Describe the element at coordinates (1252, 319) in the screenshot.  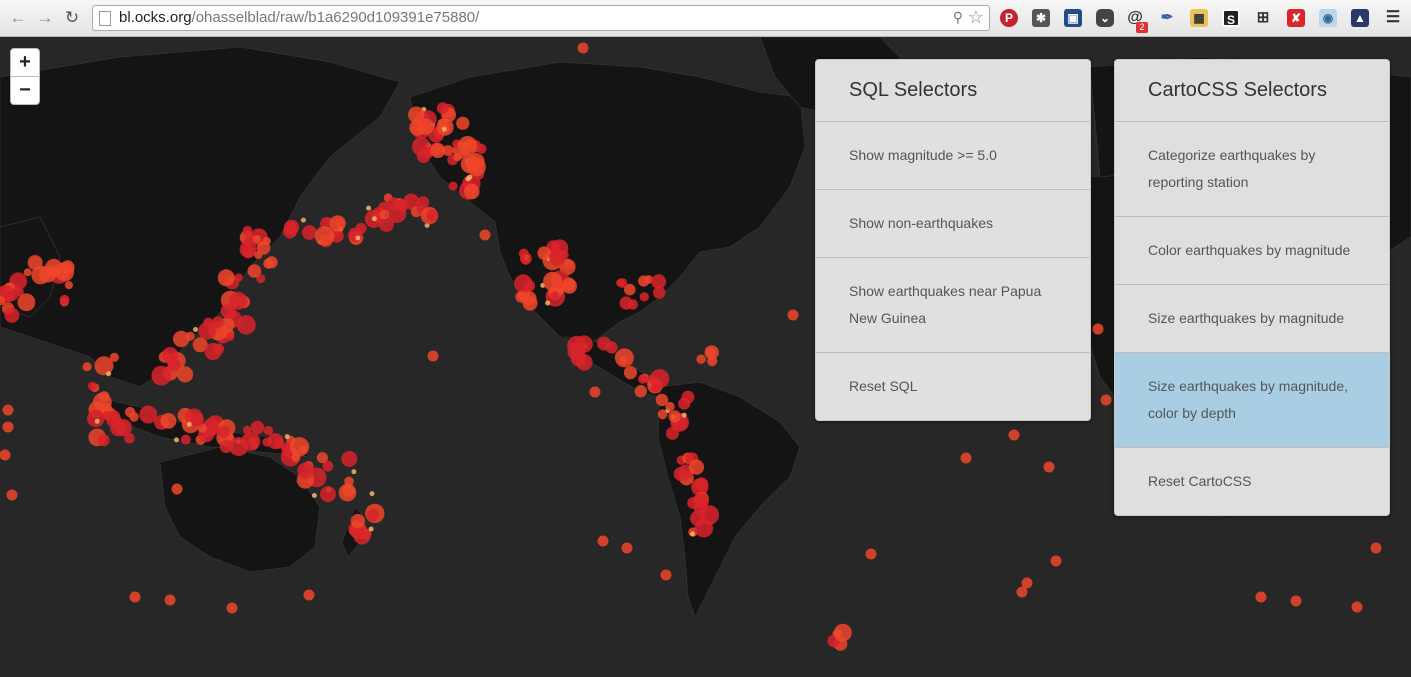
I see `cartocss-item-size-magnitude: Size earthquakes by magnitude` at that location.